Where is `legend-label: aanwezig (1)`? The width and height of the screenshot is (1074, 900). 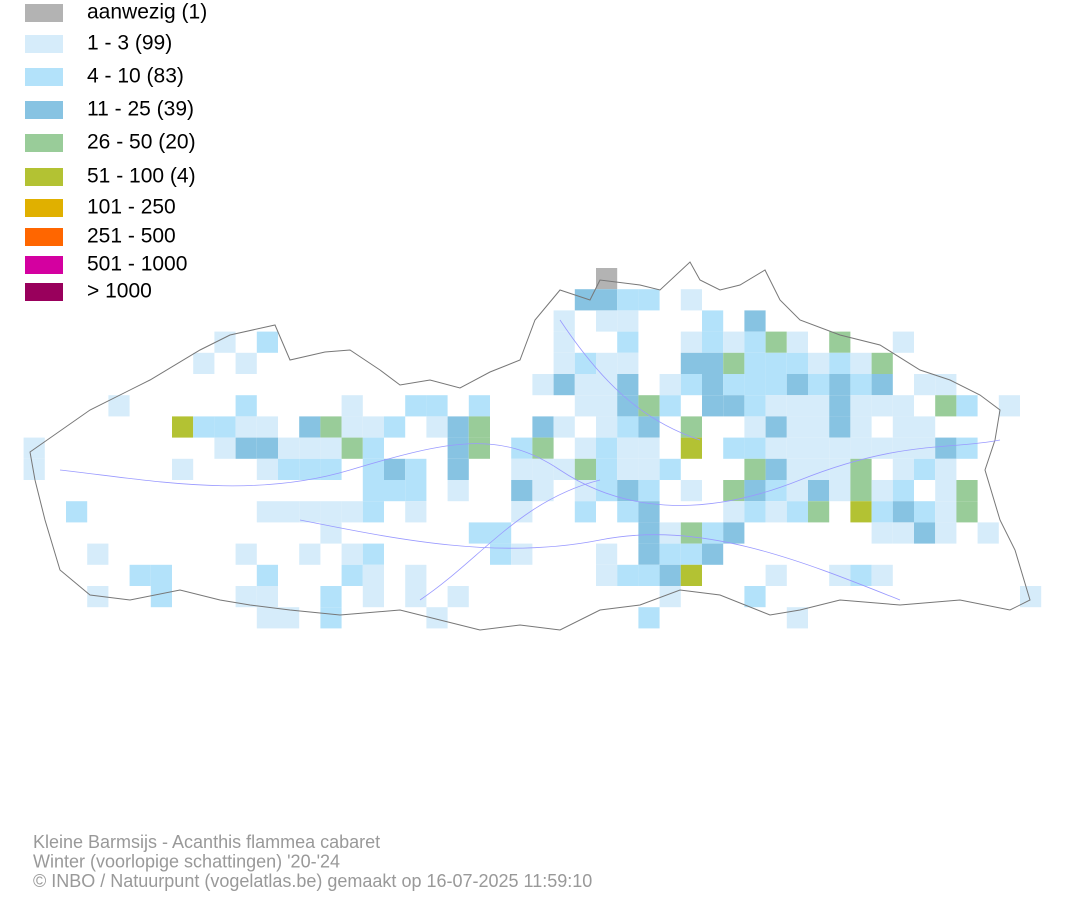
legend-label: aanwezig (1) is located at coordinates (147, 12).